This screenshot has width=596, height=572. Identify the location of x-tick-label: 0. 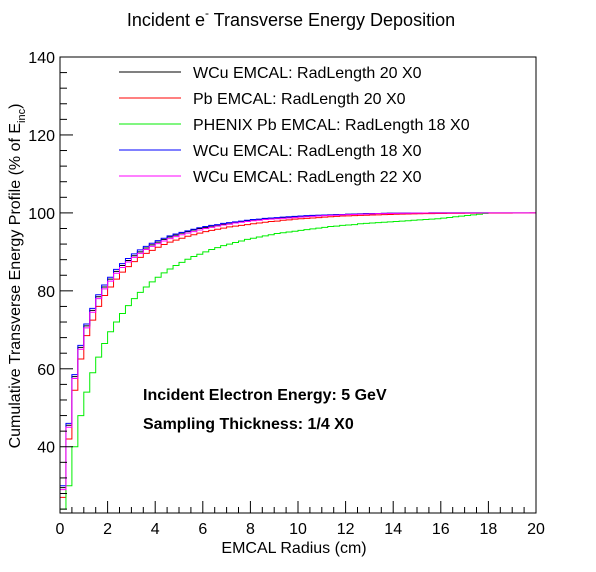
(60, 529).